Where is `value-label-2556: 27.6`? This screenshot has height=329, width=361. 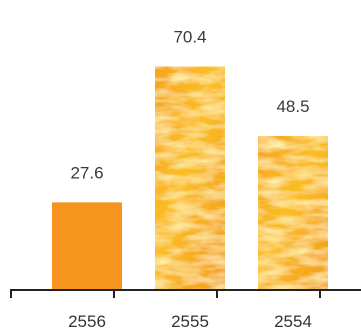 value-label-2556: 27.6 is located at coordinates (86, 172).